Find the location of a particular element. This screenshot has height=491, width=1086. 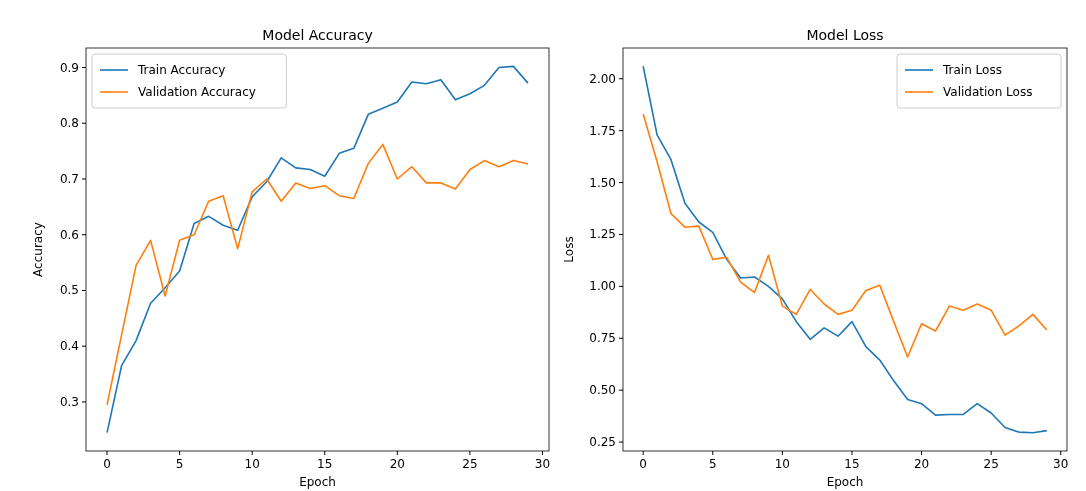

legend-label: Train Accuracy is located at coordinates (181, 70).